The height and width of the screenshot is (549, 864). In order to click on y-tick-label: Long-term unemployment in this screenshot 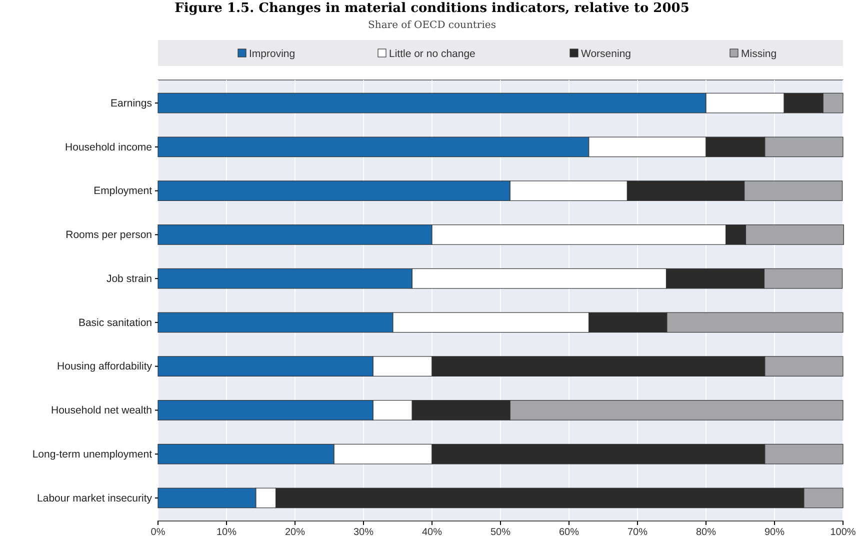, I will do `click(92, 454)`.